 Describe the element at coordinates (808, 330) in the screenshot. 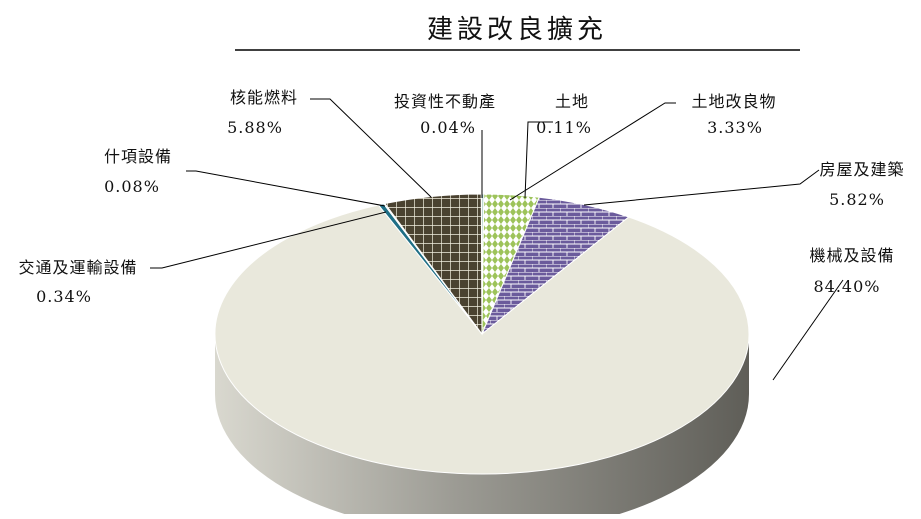

I see `leader-line-machinery` at that location.